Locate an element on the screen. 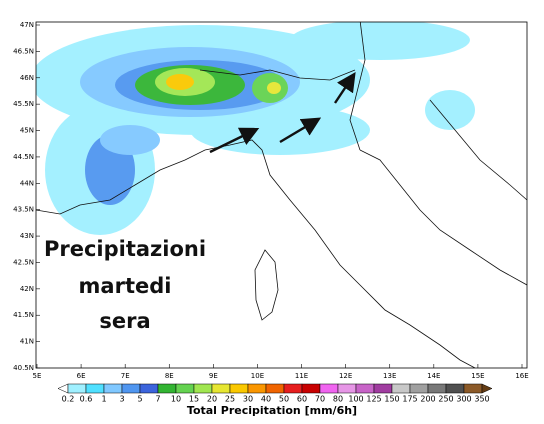 Image resolution: width=544 pixels, height=424 pixels. colorbar-label: 10 is located at coordinates (176, 399).